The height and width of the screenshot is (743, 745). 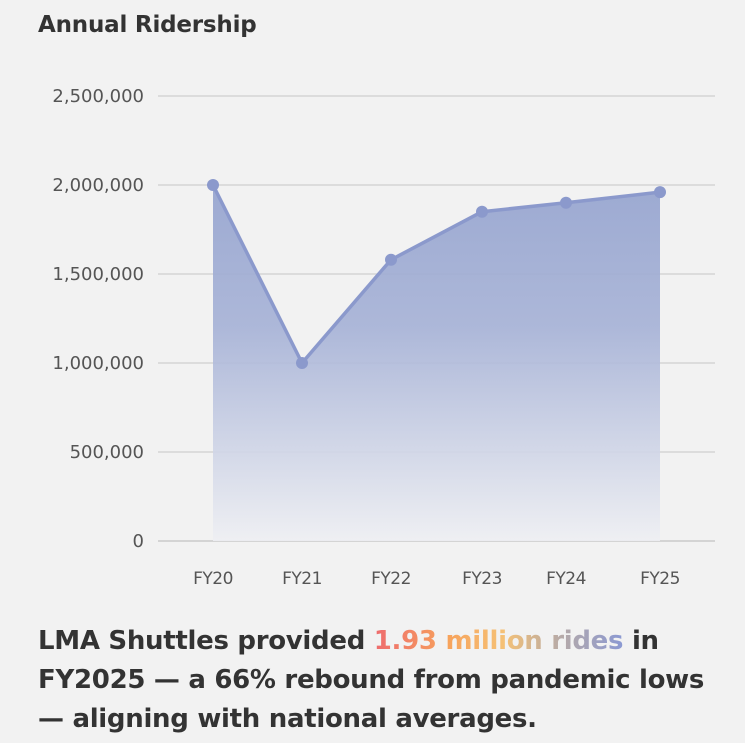 I want to click on y-tick-label: 500,000, so click(x=107, y=452).